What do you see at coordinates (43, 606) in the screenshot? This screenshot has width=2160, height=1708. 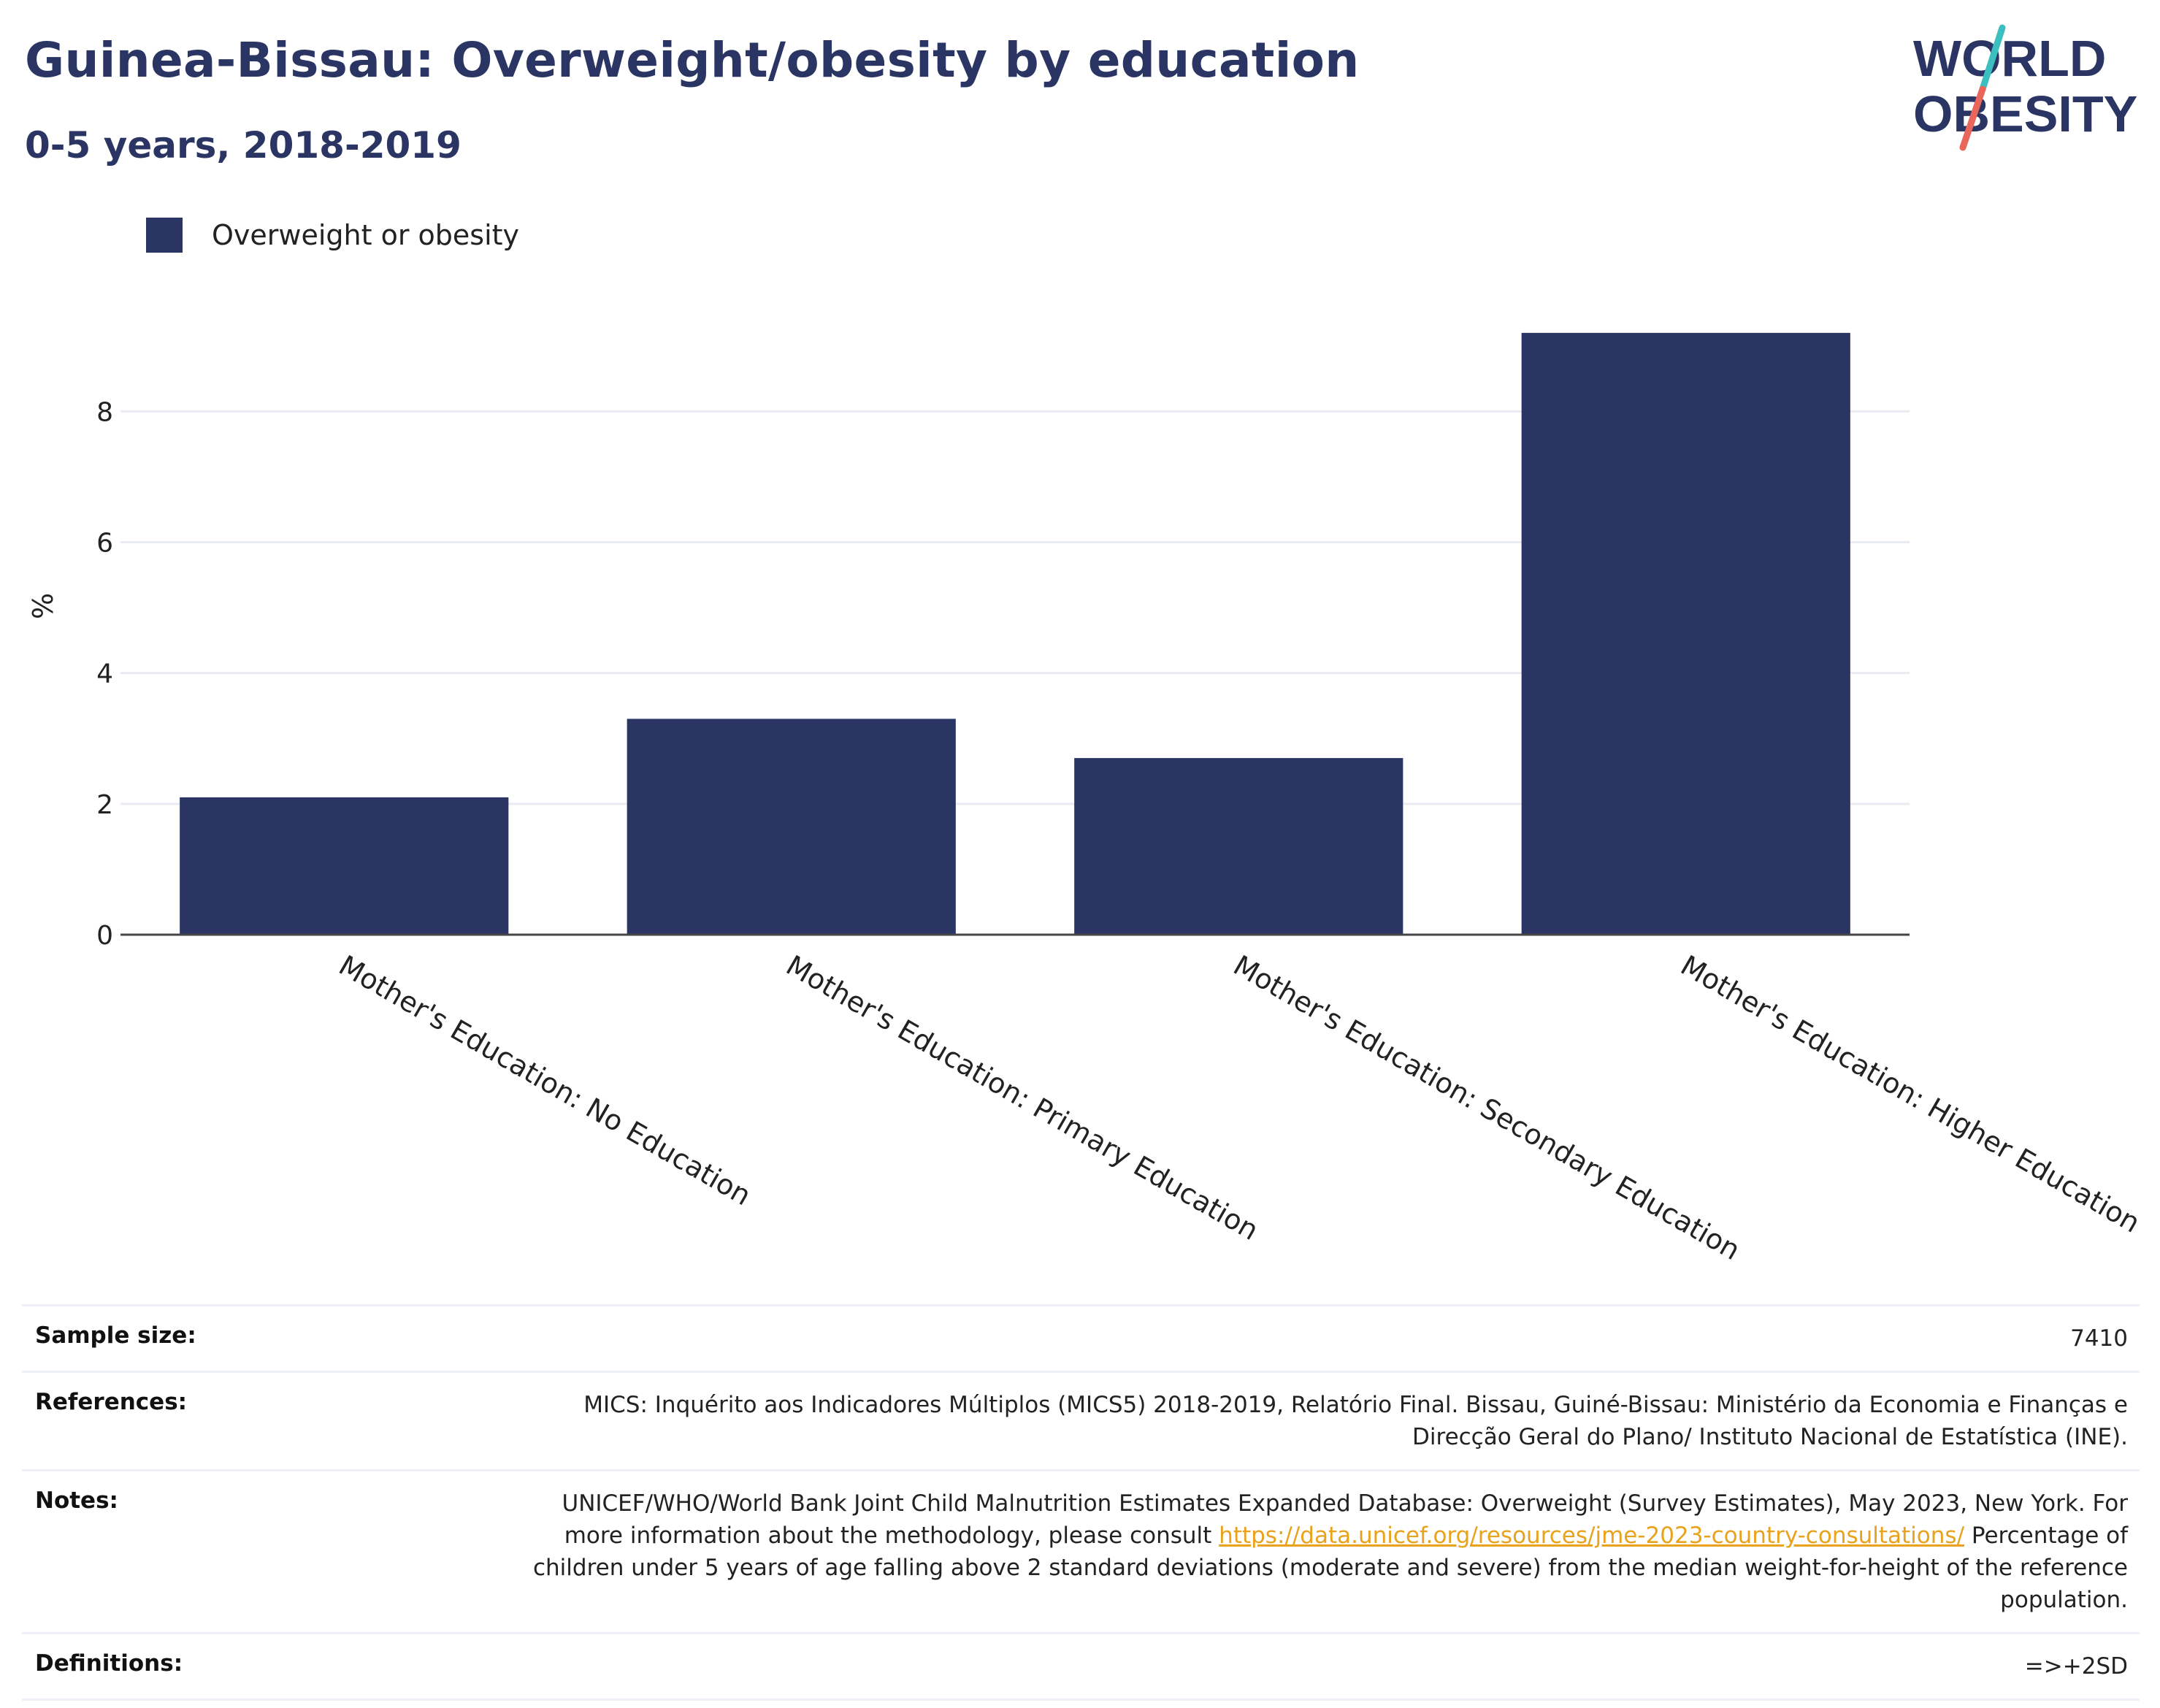 I see `y-axis-label: %` at bounding box center [43, 606].